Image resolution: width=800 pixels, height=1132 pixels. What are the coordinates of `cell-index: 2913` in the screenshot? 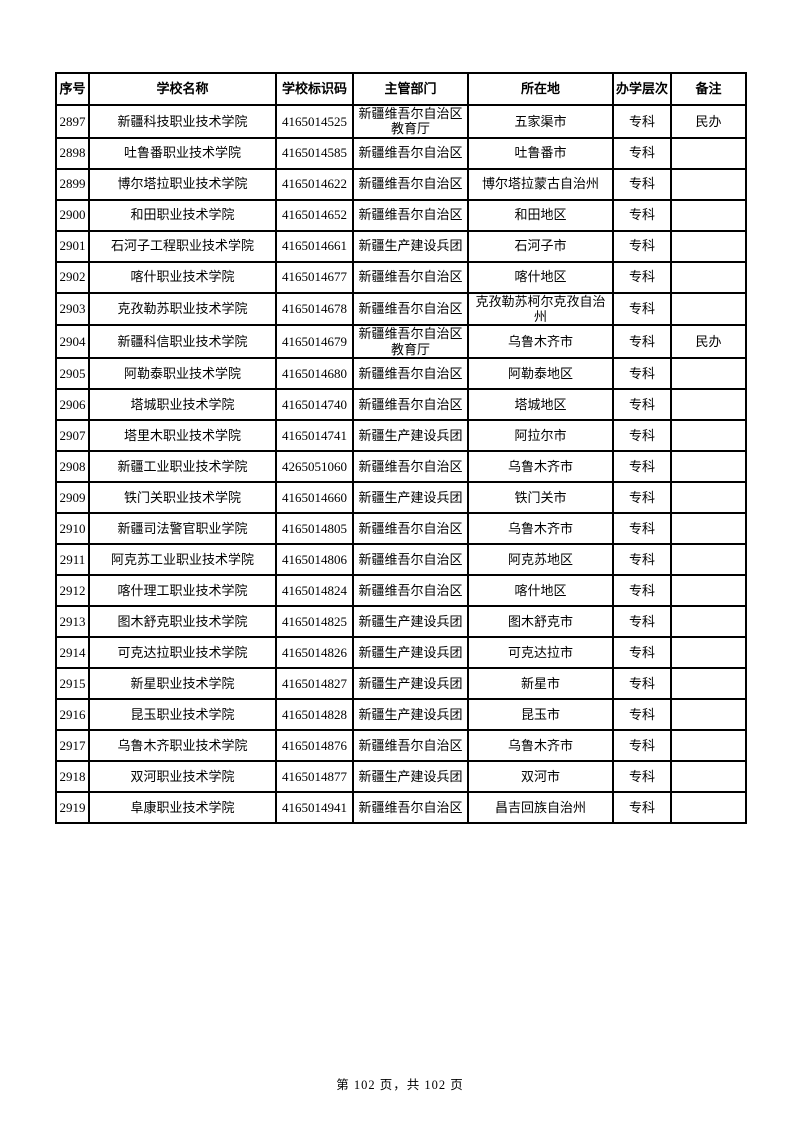 It's located at (72, 621).